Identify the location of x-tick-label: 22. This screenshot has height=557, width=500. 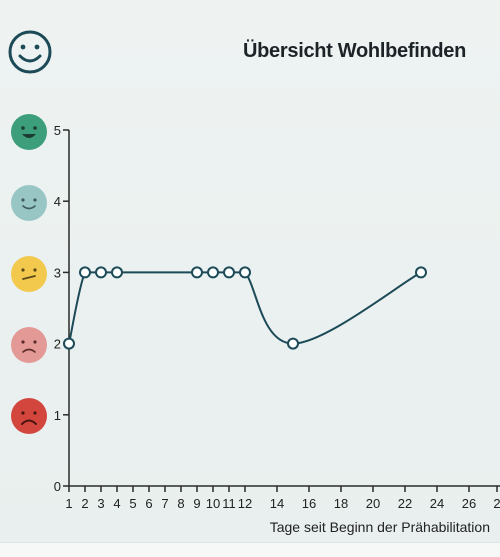
(405, 503).